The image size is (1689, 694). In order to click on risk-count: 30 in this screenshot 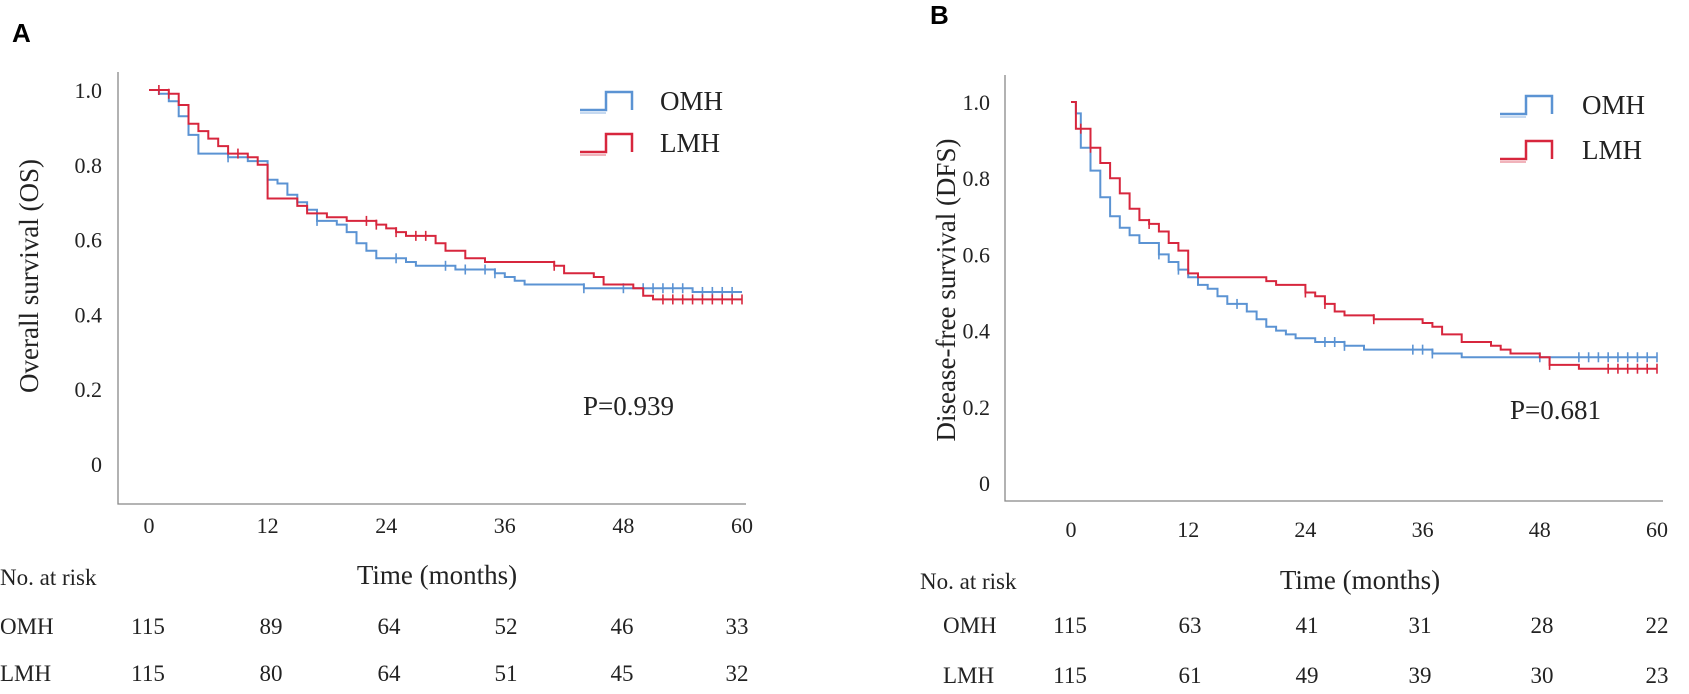, I will do `click(1542, 675)`.